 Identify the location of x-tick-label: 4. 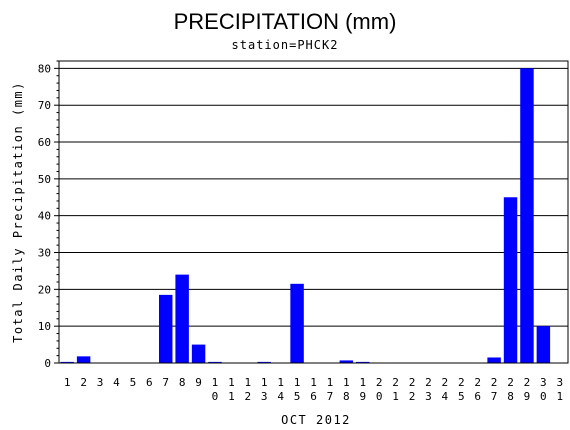
(116, 382).